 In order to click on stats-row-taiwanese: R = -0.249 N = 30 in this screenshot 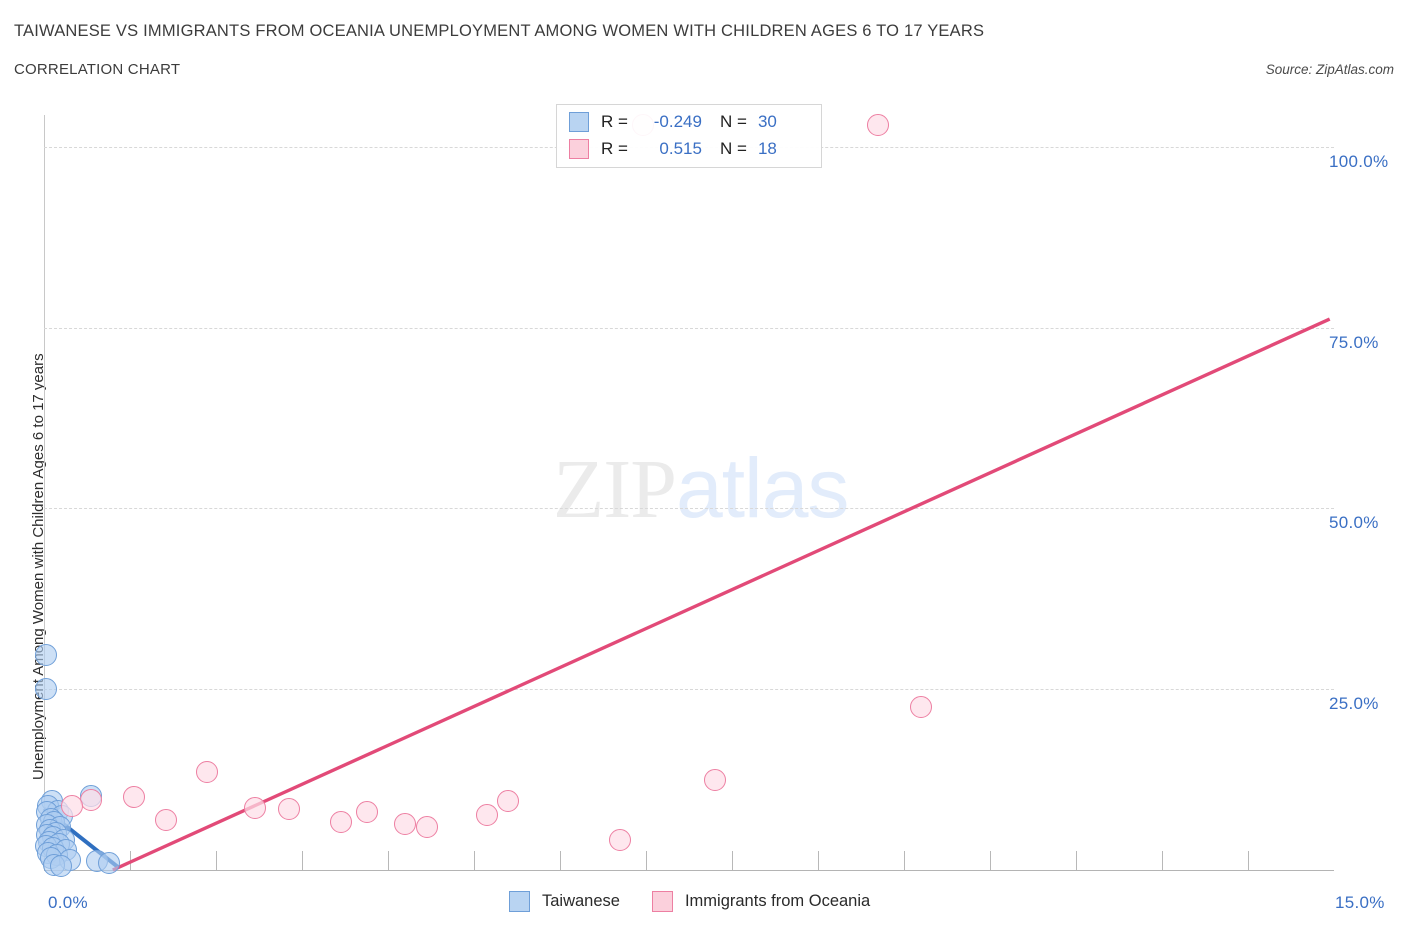, I will do `click(673, 122)`.